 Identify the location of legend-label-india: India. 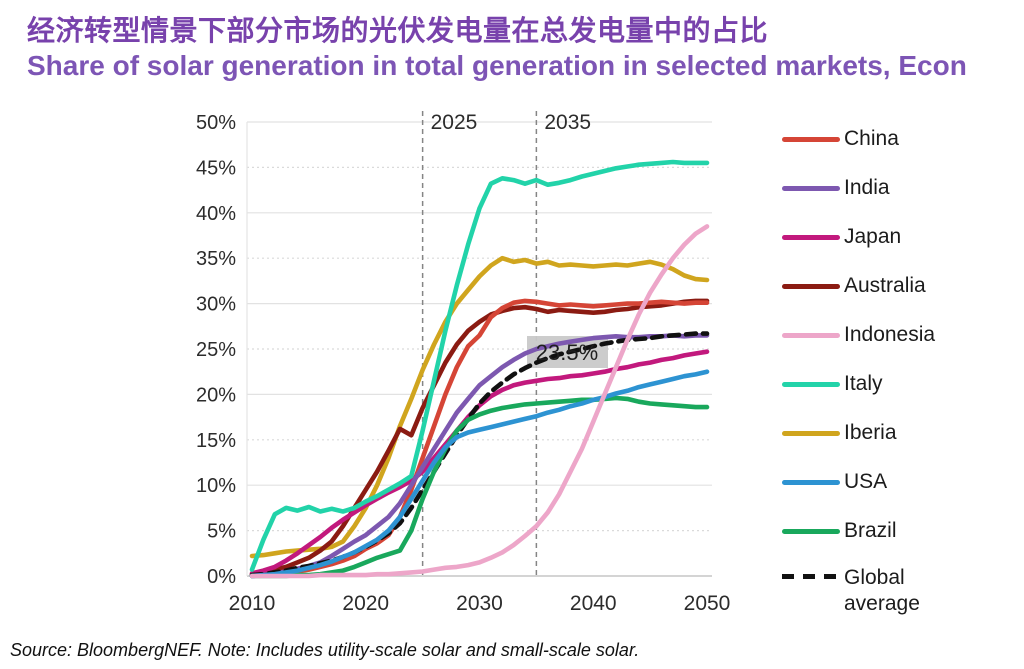
(867, 188).